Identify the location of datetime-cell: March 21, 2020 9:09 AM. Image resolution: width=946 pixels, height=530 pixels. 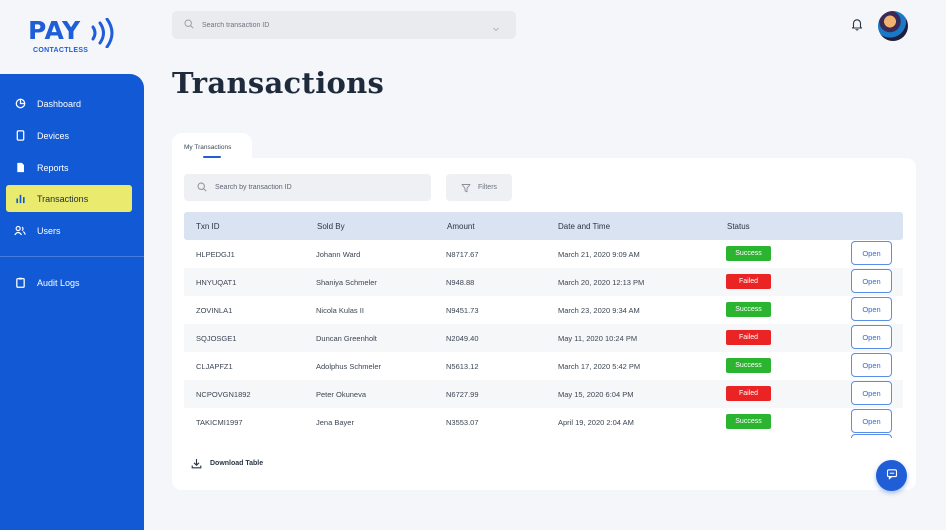
(599, 254).